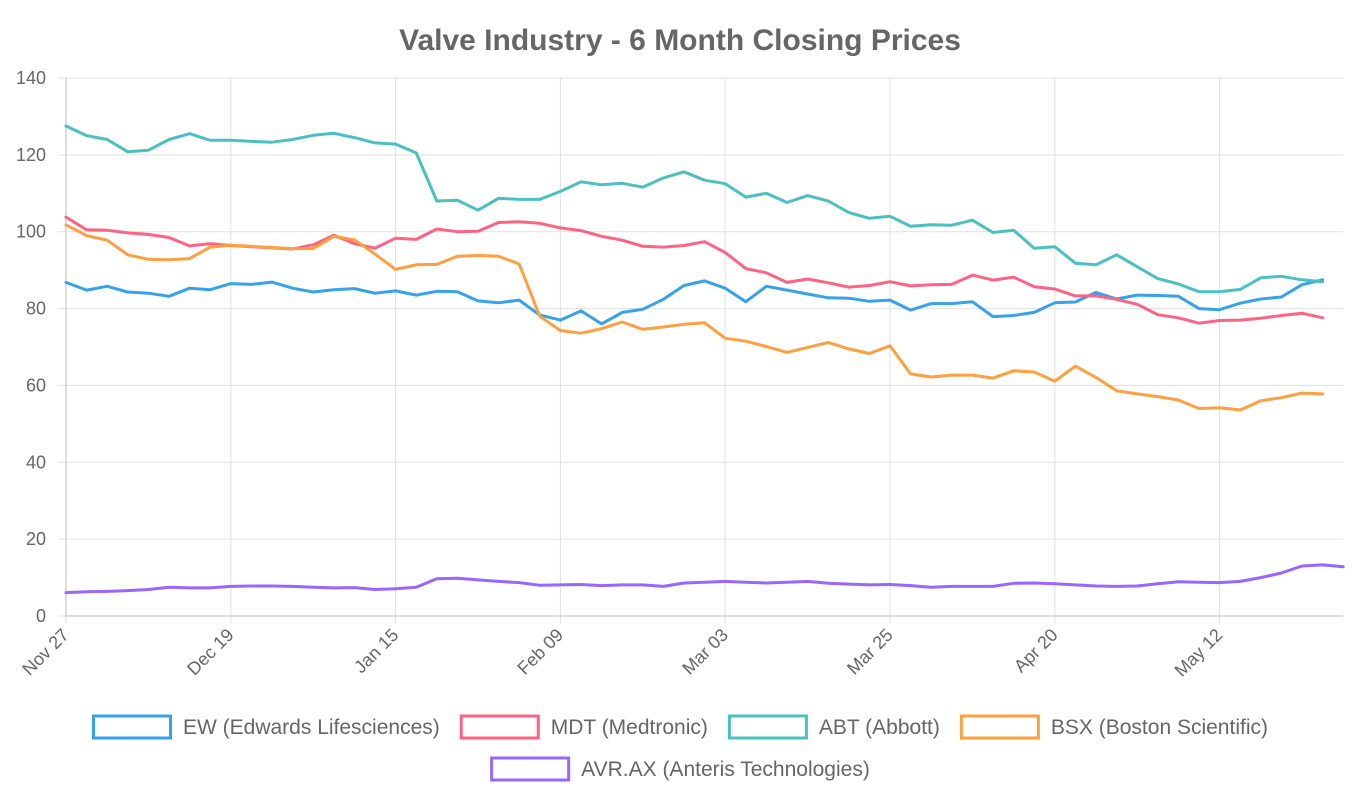 The height and width of the screenshot is (800, 1360). What do you see at coordinates (870, 652) in the screenshot?
I see `x-tick-label: Mar 25` at bounding box center [870, 652].